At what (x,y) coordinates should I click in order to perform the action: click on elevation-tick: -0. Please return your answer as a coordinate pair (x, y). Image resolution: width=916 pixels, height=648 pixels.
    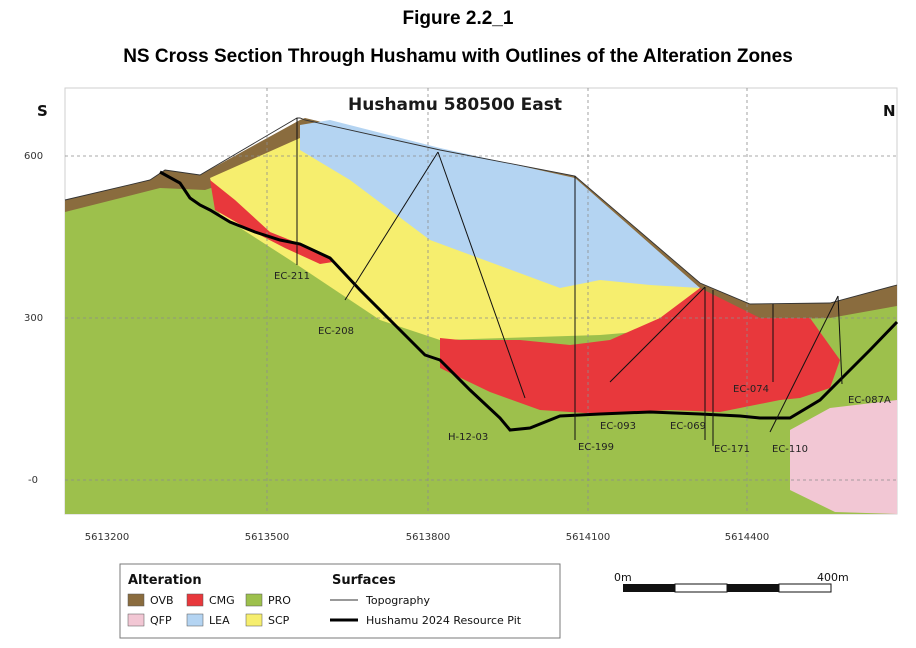
    Looking at the image, I should click on (33, 480).